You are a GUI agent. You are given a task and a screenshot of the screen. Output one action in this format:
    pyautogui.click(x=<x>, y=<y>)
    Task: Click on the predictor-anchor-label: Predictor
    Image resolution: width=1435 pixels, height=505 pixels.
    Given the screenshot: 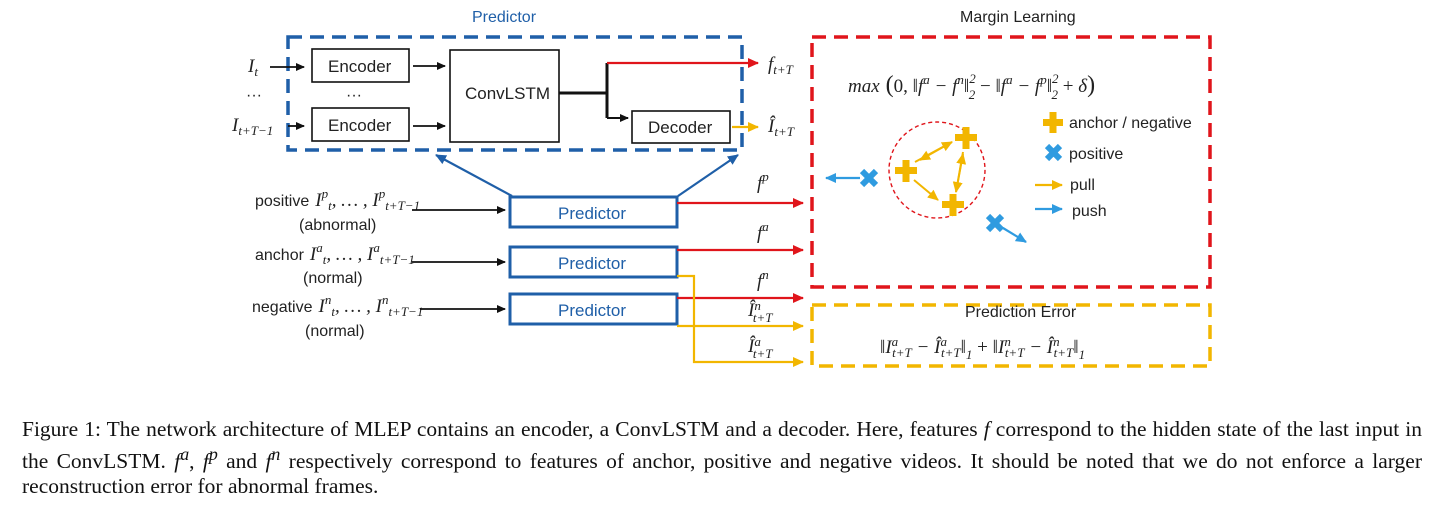 What is the action you would take?
    pyautogui.click(x=592, y=263)
    